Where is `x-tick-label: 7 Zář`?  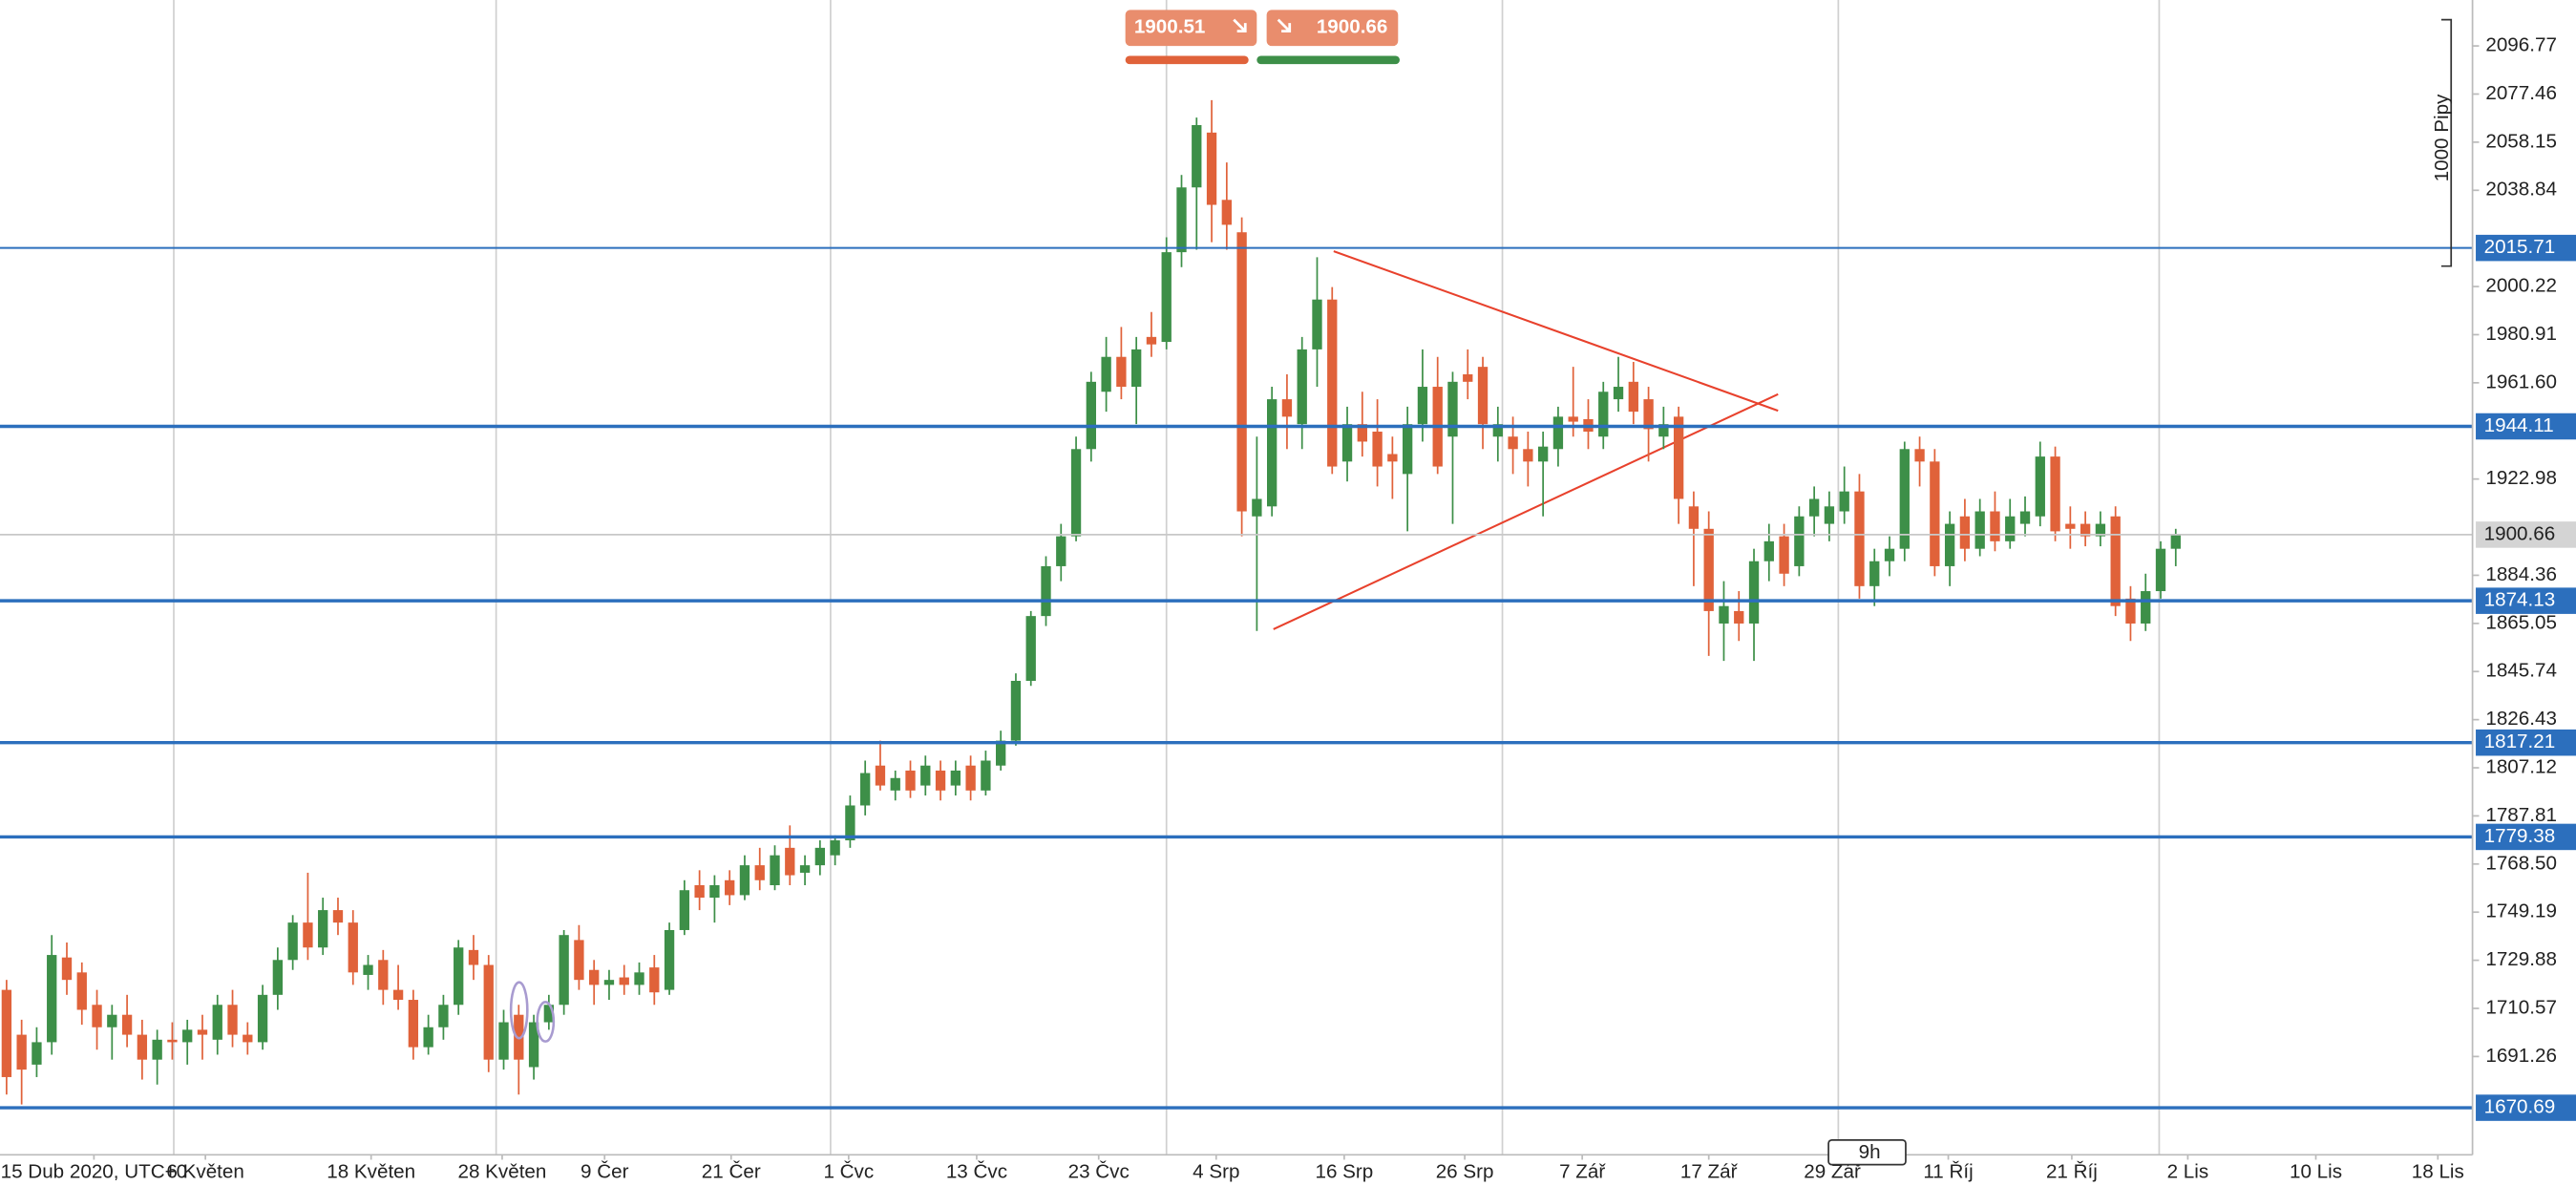
x-tick-label: 7 Zář is located at coordinates (1582, 1172).